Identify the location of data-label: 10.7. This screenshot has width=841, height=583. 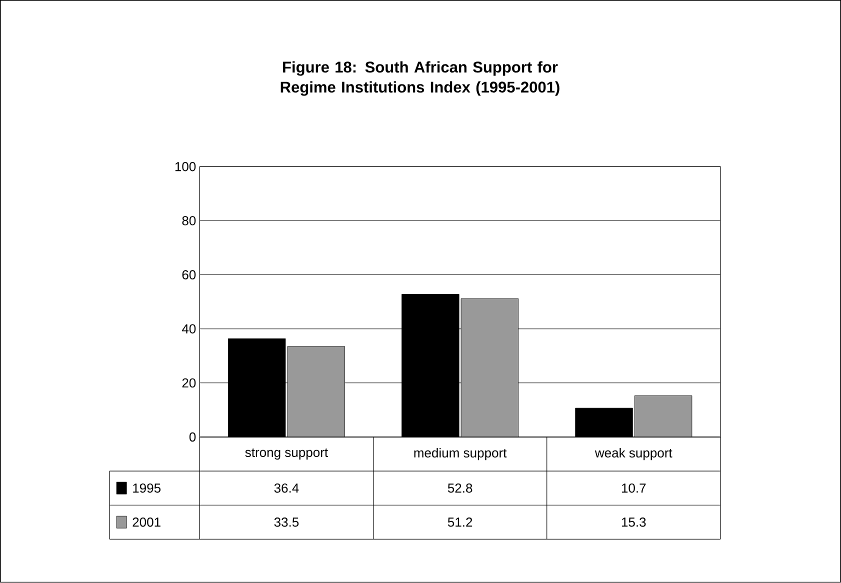
(634, 488).